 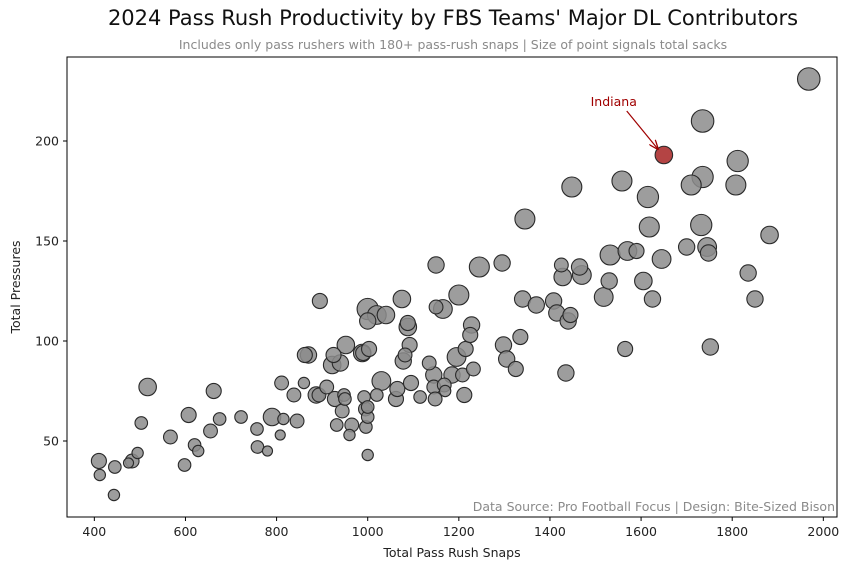 I want to click on x-tick-label: 1200, so click(x=459, y=531).